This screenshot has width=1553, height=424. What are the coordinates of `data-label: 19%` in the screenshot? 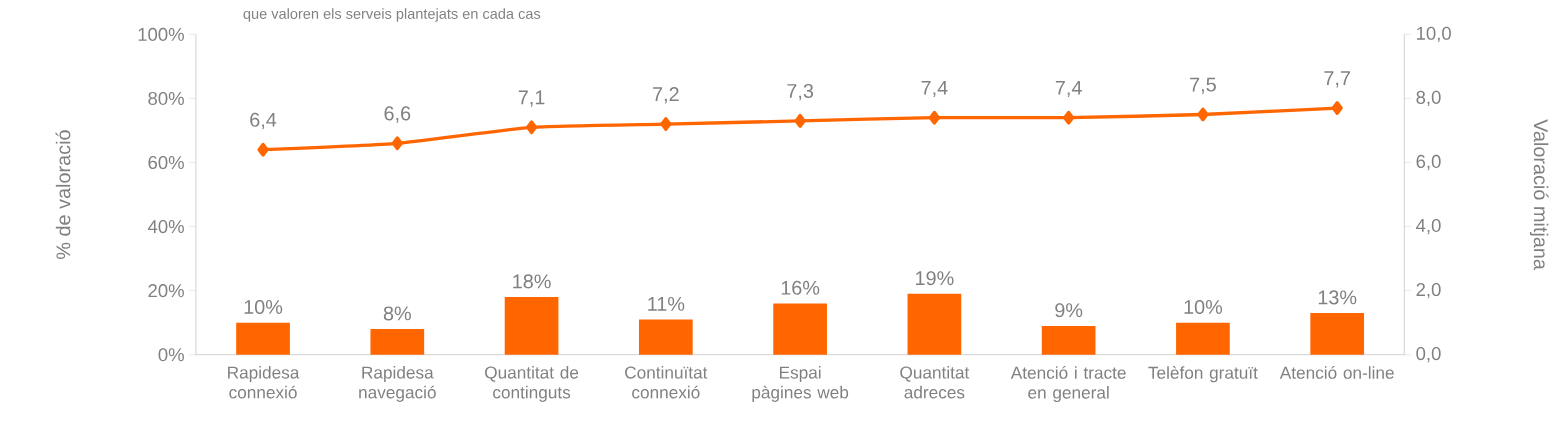 It's located at (935, 278).